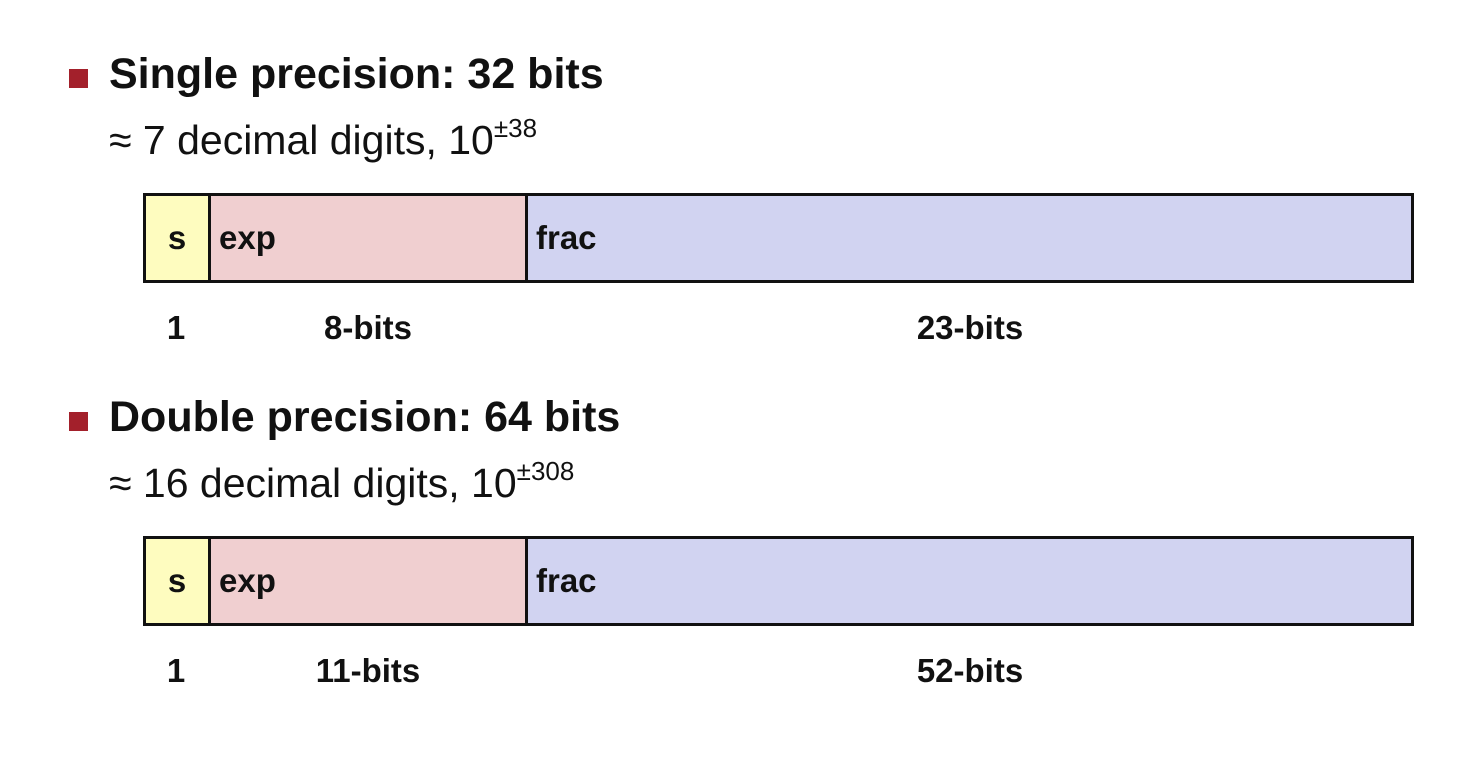 This screenshot has width=1484, height=778. What do you see at coordinates (970, 327) in the screenshot?
I see `fraction-bit-count: 23-bits` at bounding box center [970, 327].